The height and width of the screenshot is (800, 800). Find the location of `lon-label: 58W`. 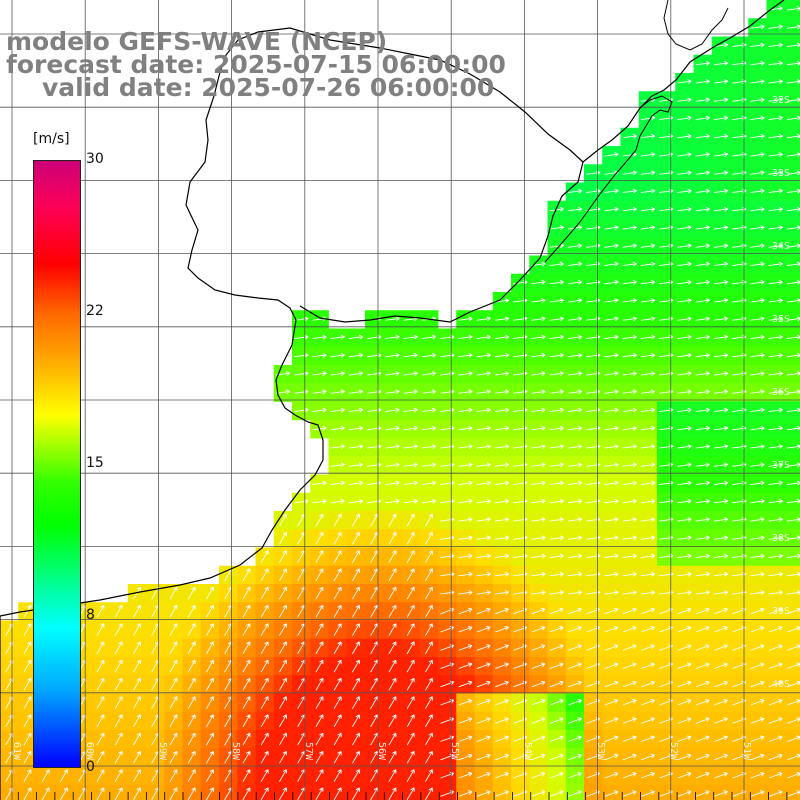

lon-label: 58W is located at coordinates (235, 751).